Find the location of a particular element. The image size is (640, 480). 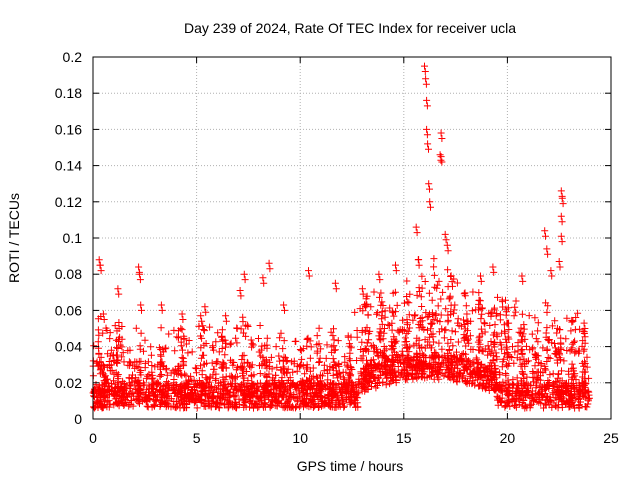

y-tick-label: 0.04 is located at coordinates (68, 347).